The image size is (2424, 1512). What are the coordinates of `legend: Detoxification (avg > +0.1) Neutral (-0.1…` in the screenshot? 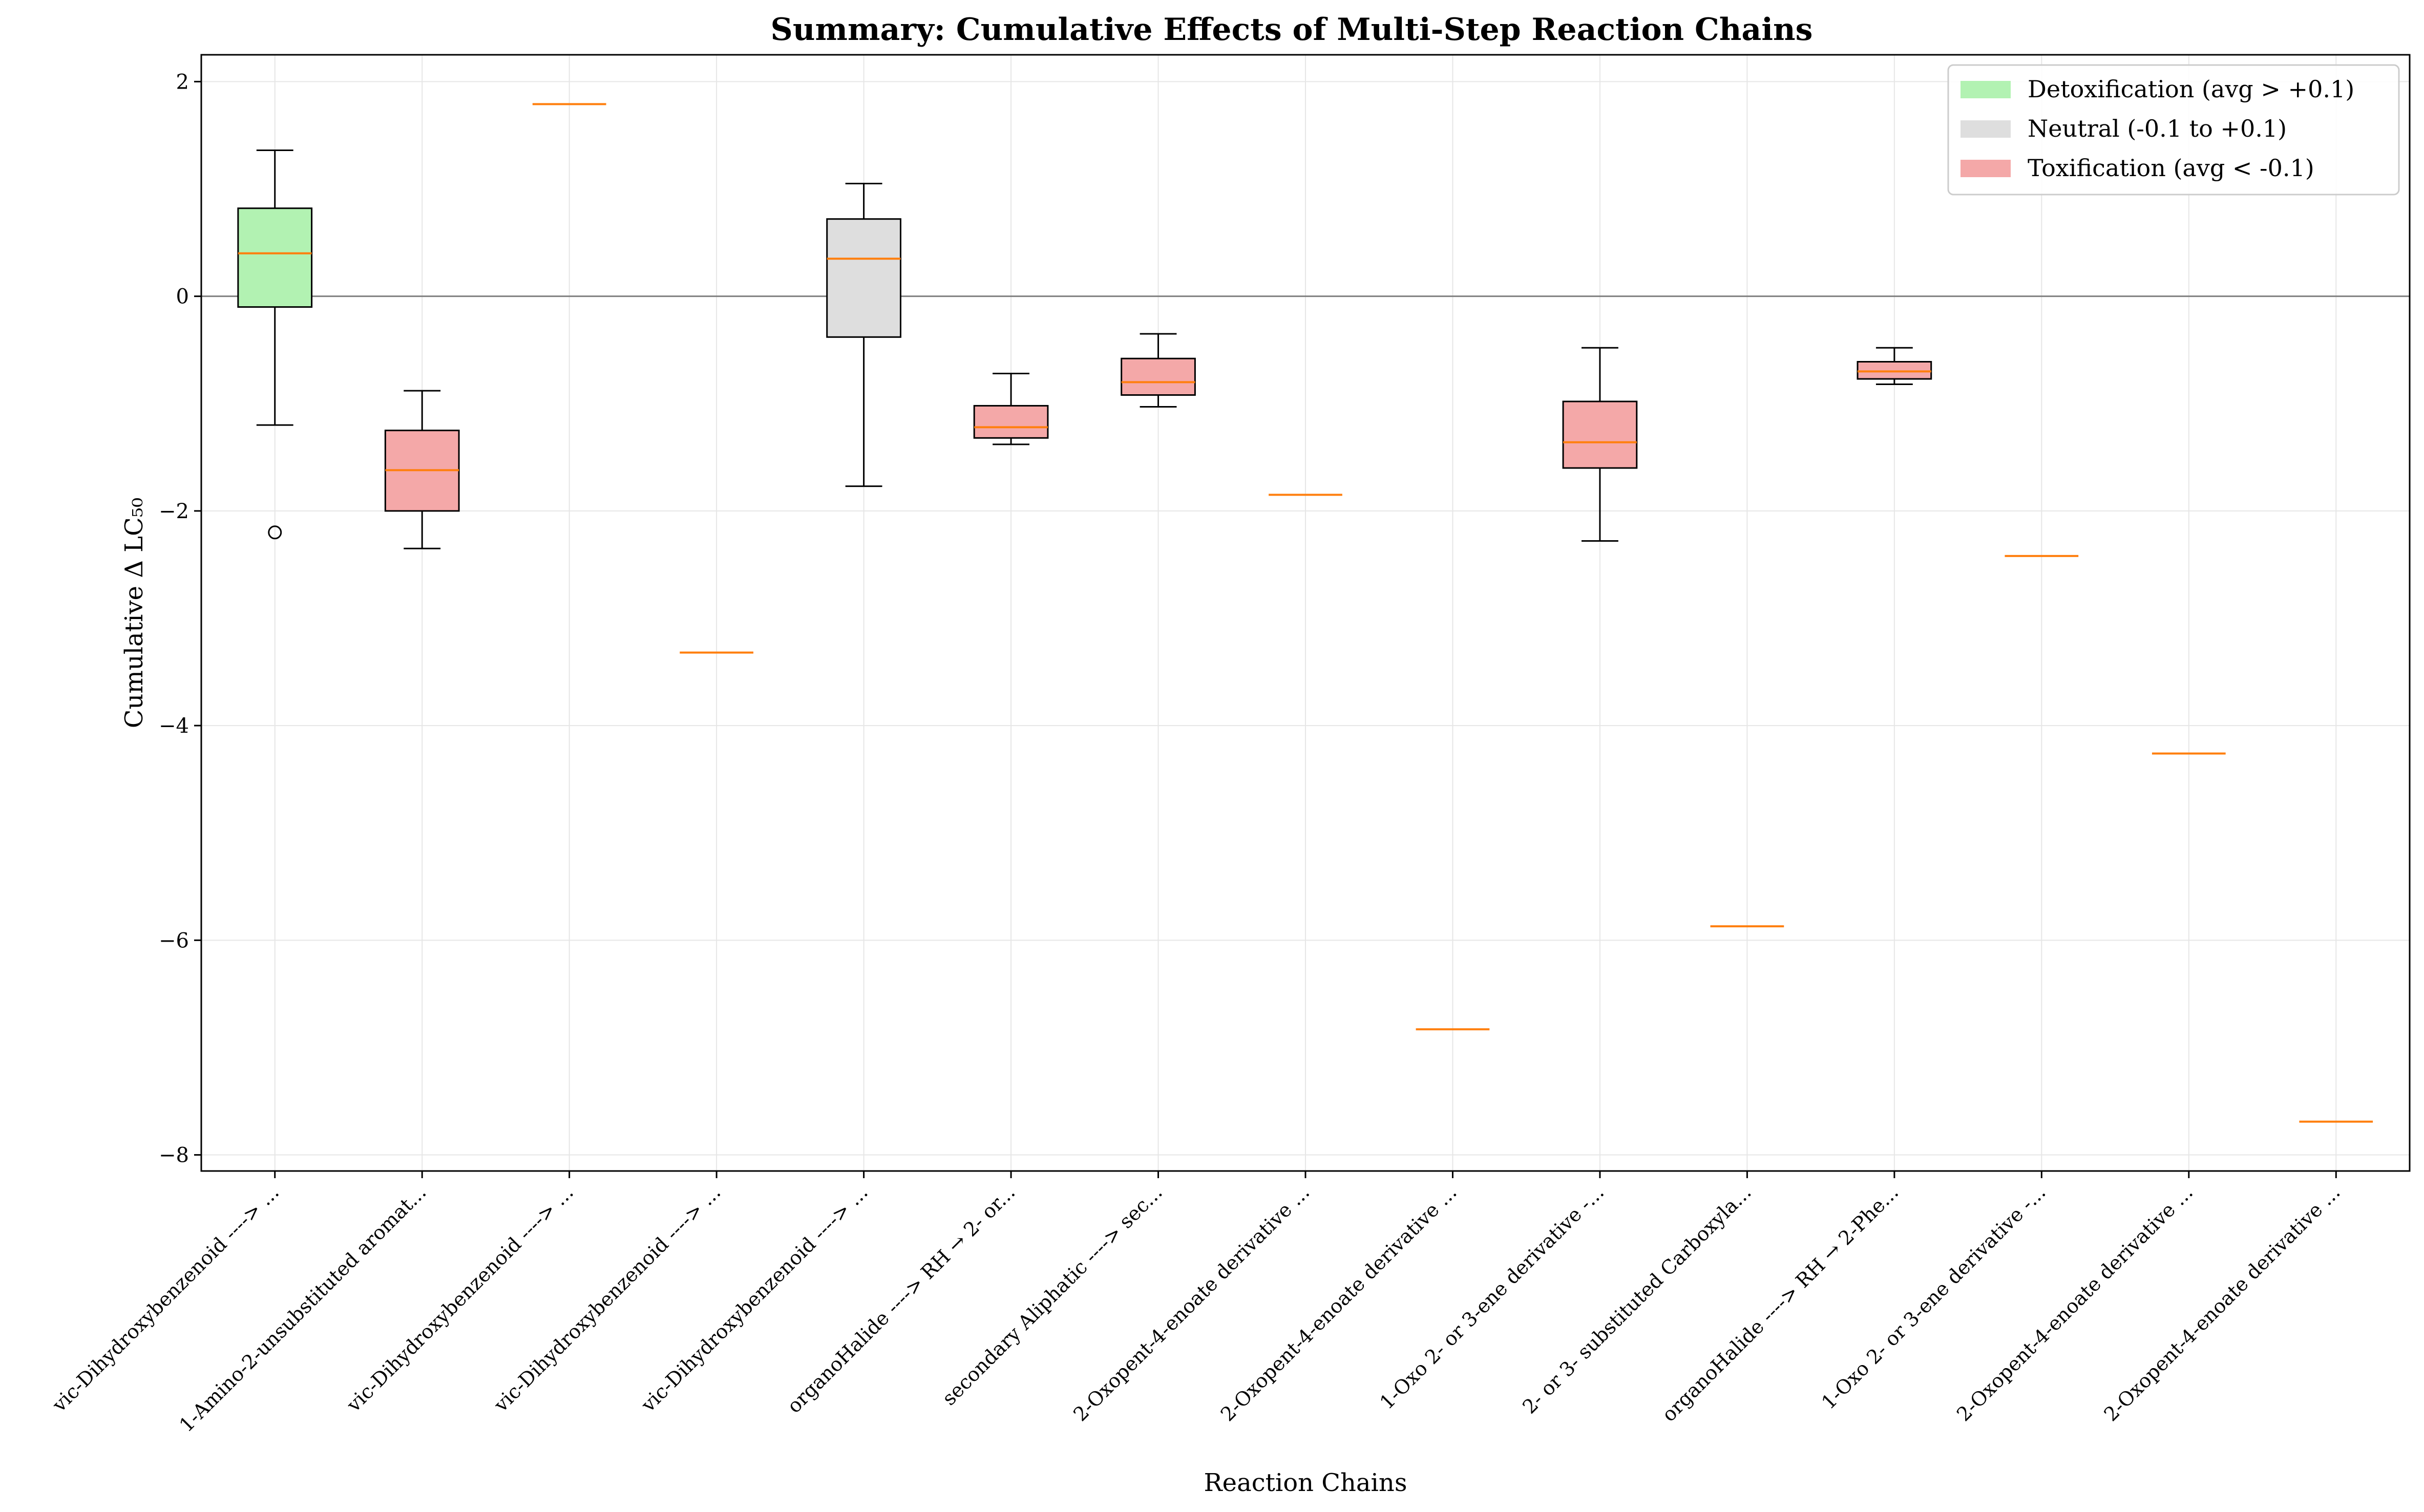 It's located at (2174, 130).